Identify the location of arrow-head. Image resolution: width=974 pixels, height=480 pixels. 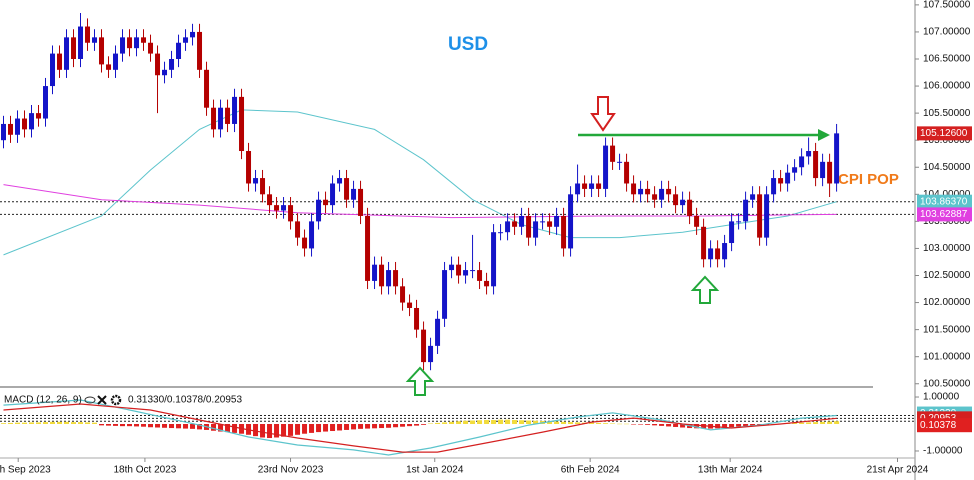
(824, 135).